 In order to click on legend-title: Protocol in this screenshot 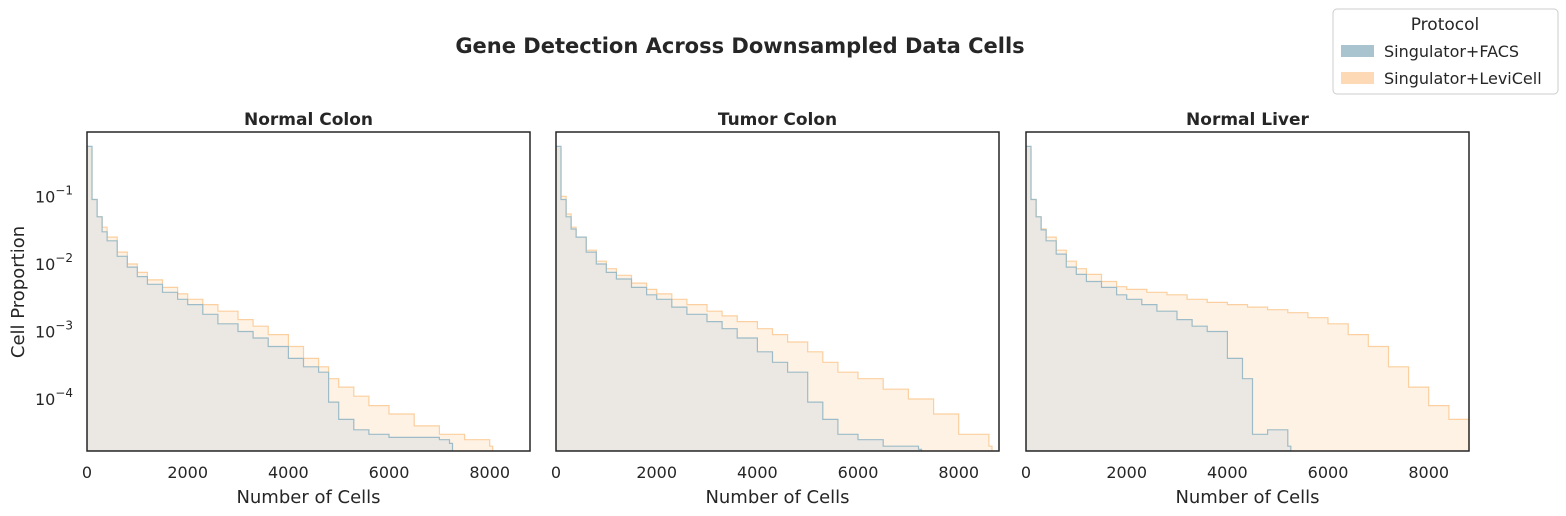, I will do `click(1445, 25)`.